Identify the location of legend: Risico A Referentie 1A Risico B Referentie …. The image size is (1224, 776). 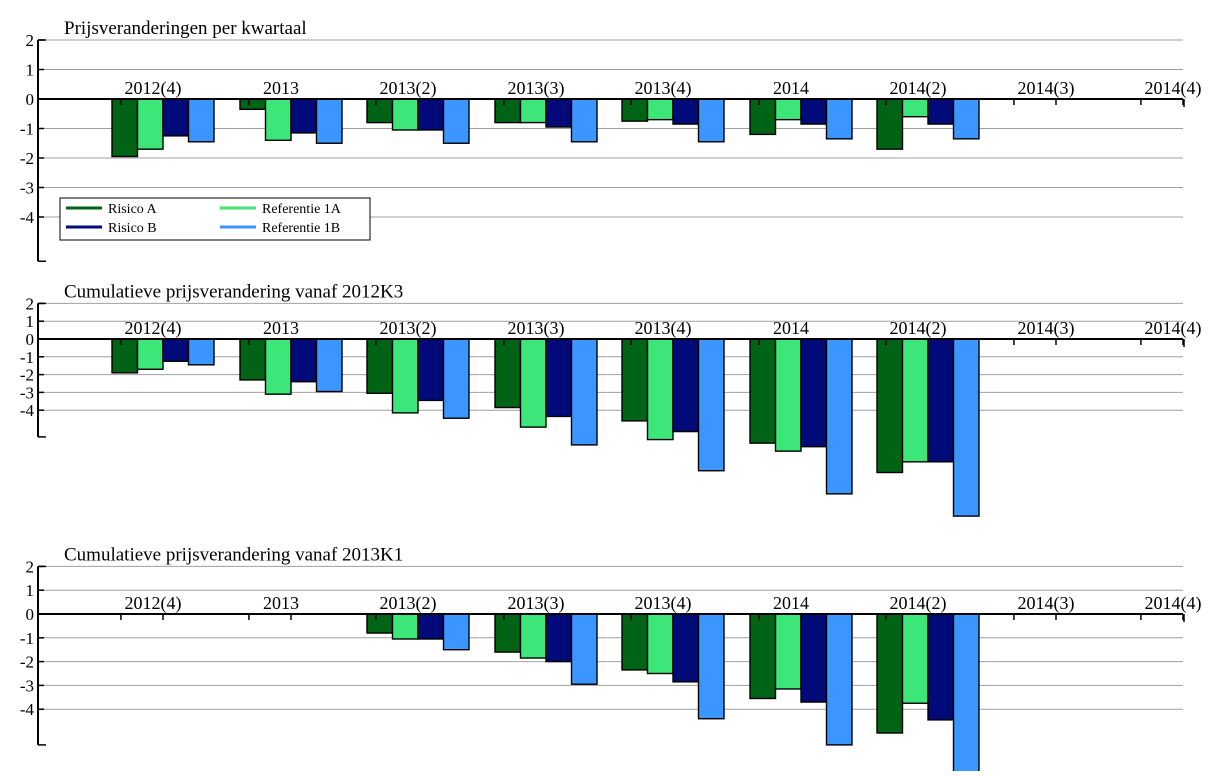
(215, 219).